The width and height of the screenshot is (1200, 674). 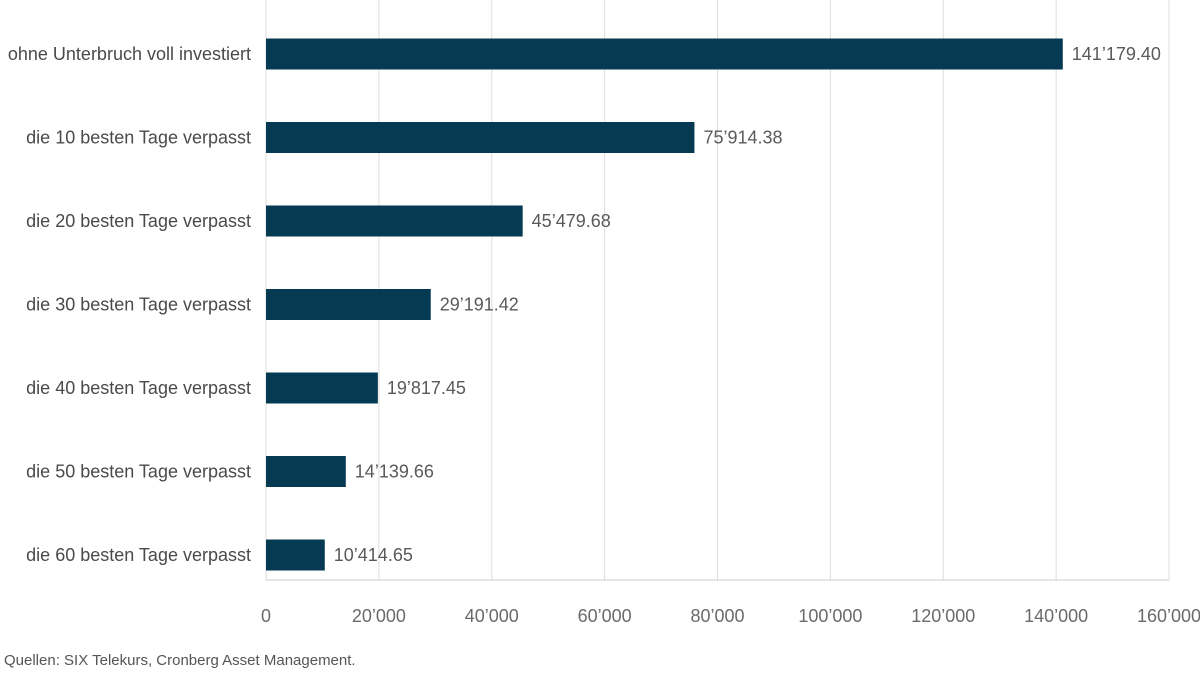 I want to click on category-label: die 40 besten Tage verpasst, so click(x=138, y=388).